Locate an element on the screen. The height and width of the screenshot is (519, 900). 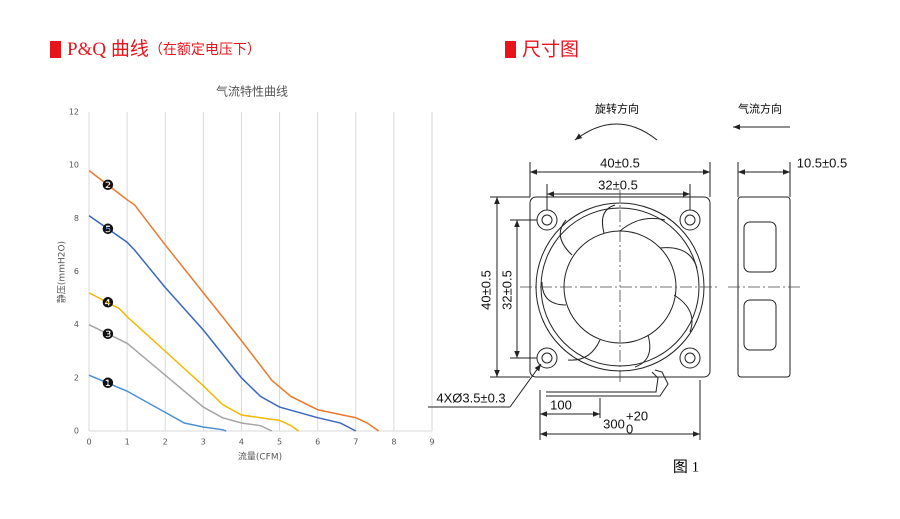
mount-holes is located at coordinates (618, 289).